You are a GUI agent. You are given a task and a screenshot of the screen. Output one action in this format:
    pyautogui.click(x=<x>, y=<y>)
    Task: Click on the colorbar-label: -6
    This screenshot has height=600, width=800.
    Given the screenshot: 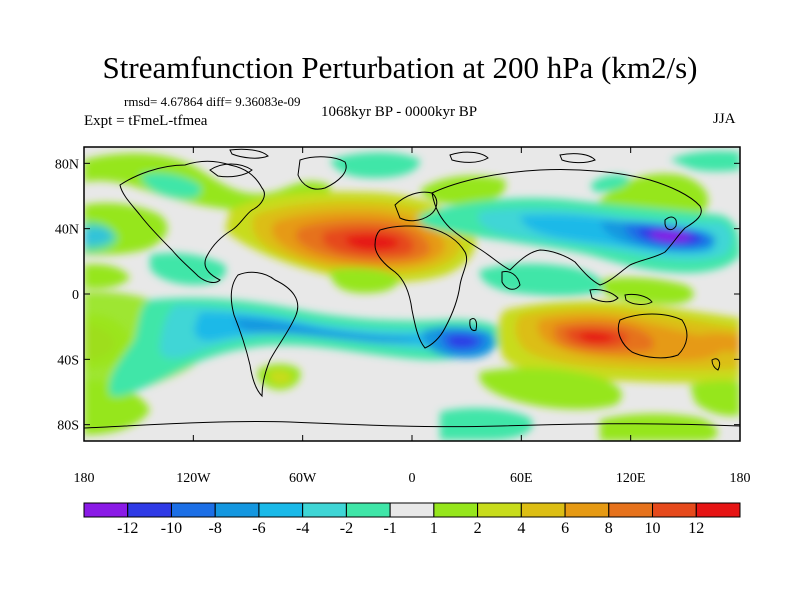 What is the action you would take?
    pyautogui.click(x=258, y=528)
    